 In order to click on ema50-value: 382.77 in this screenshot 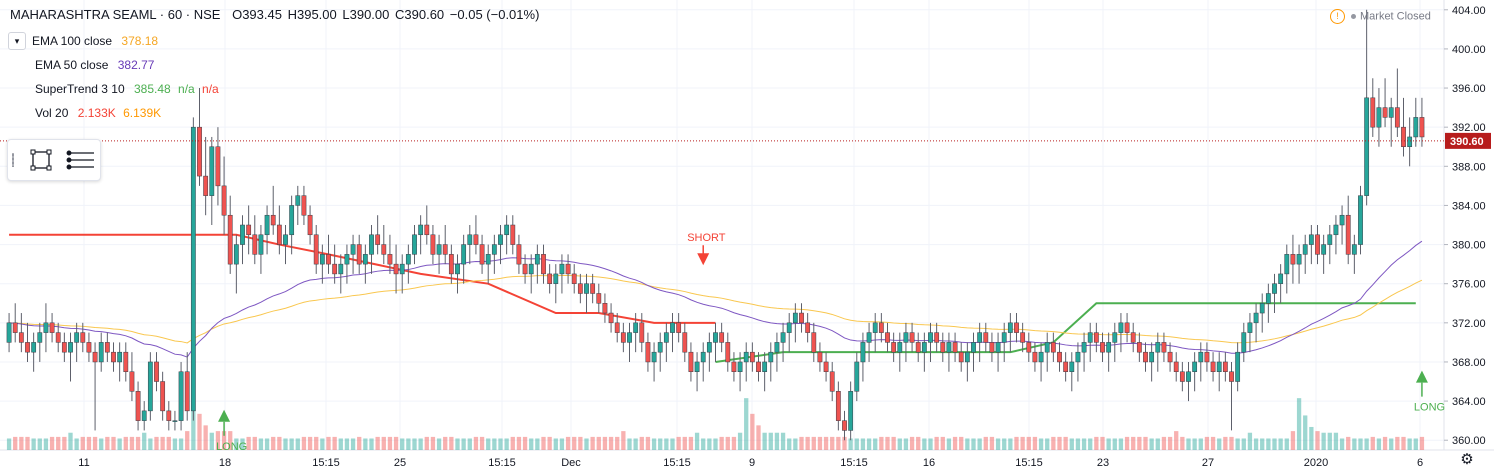, I will do `click(136, 65)`.